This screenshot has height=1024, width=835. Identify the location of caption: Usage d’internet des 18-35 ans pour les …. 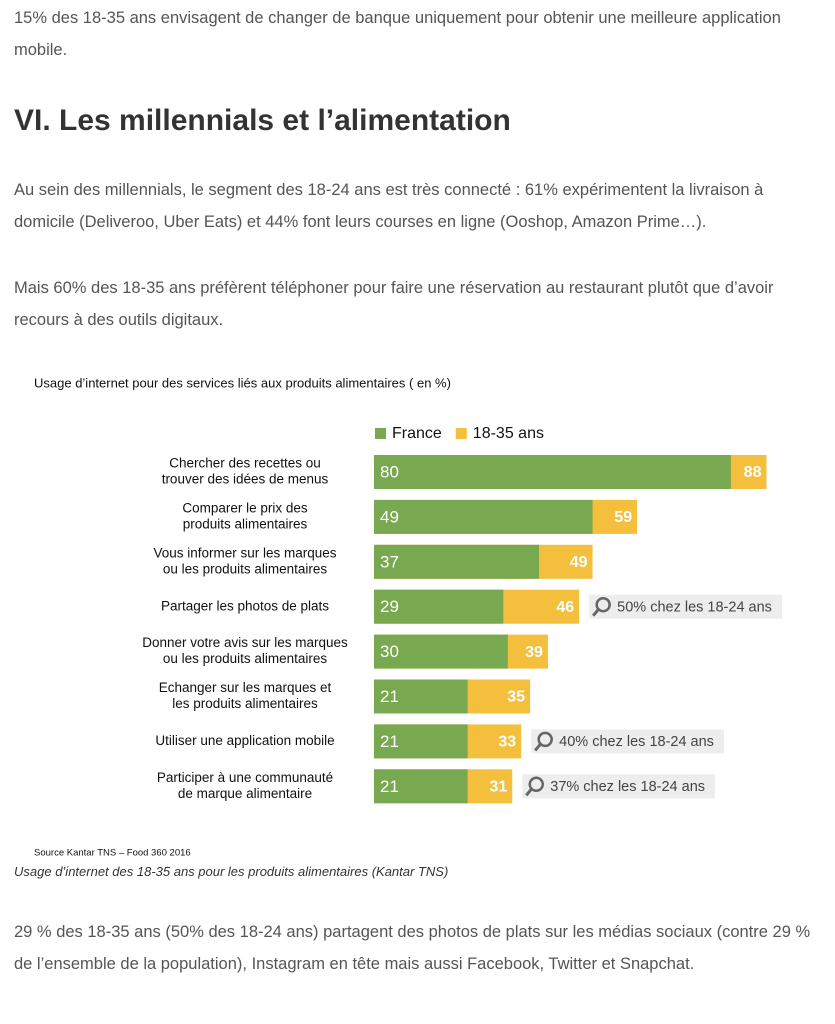
(231, 871).